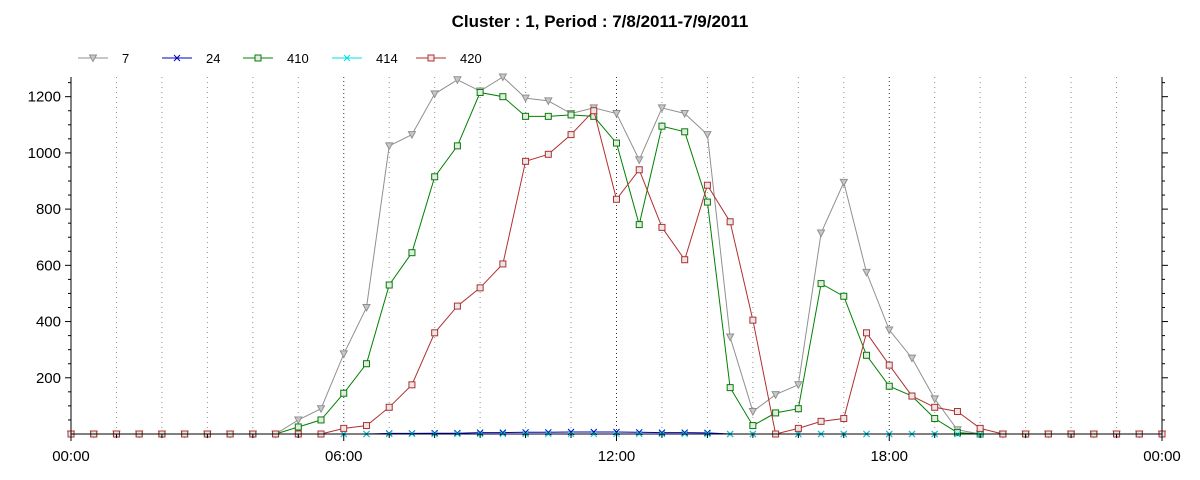  I want to click on legend-label: 7, so click(125, 58).